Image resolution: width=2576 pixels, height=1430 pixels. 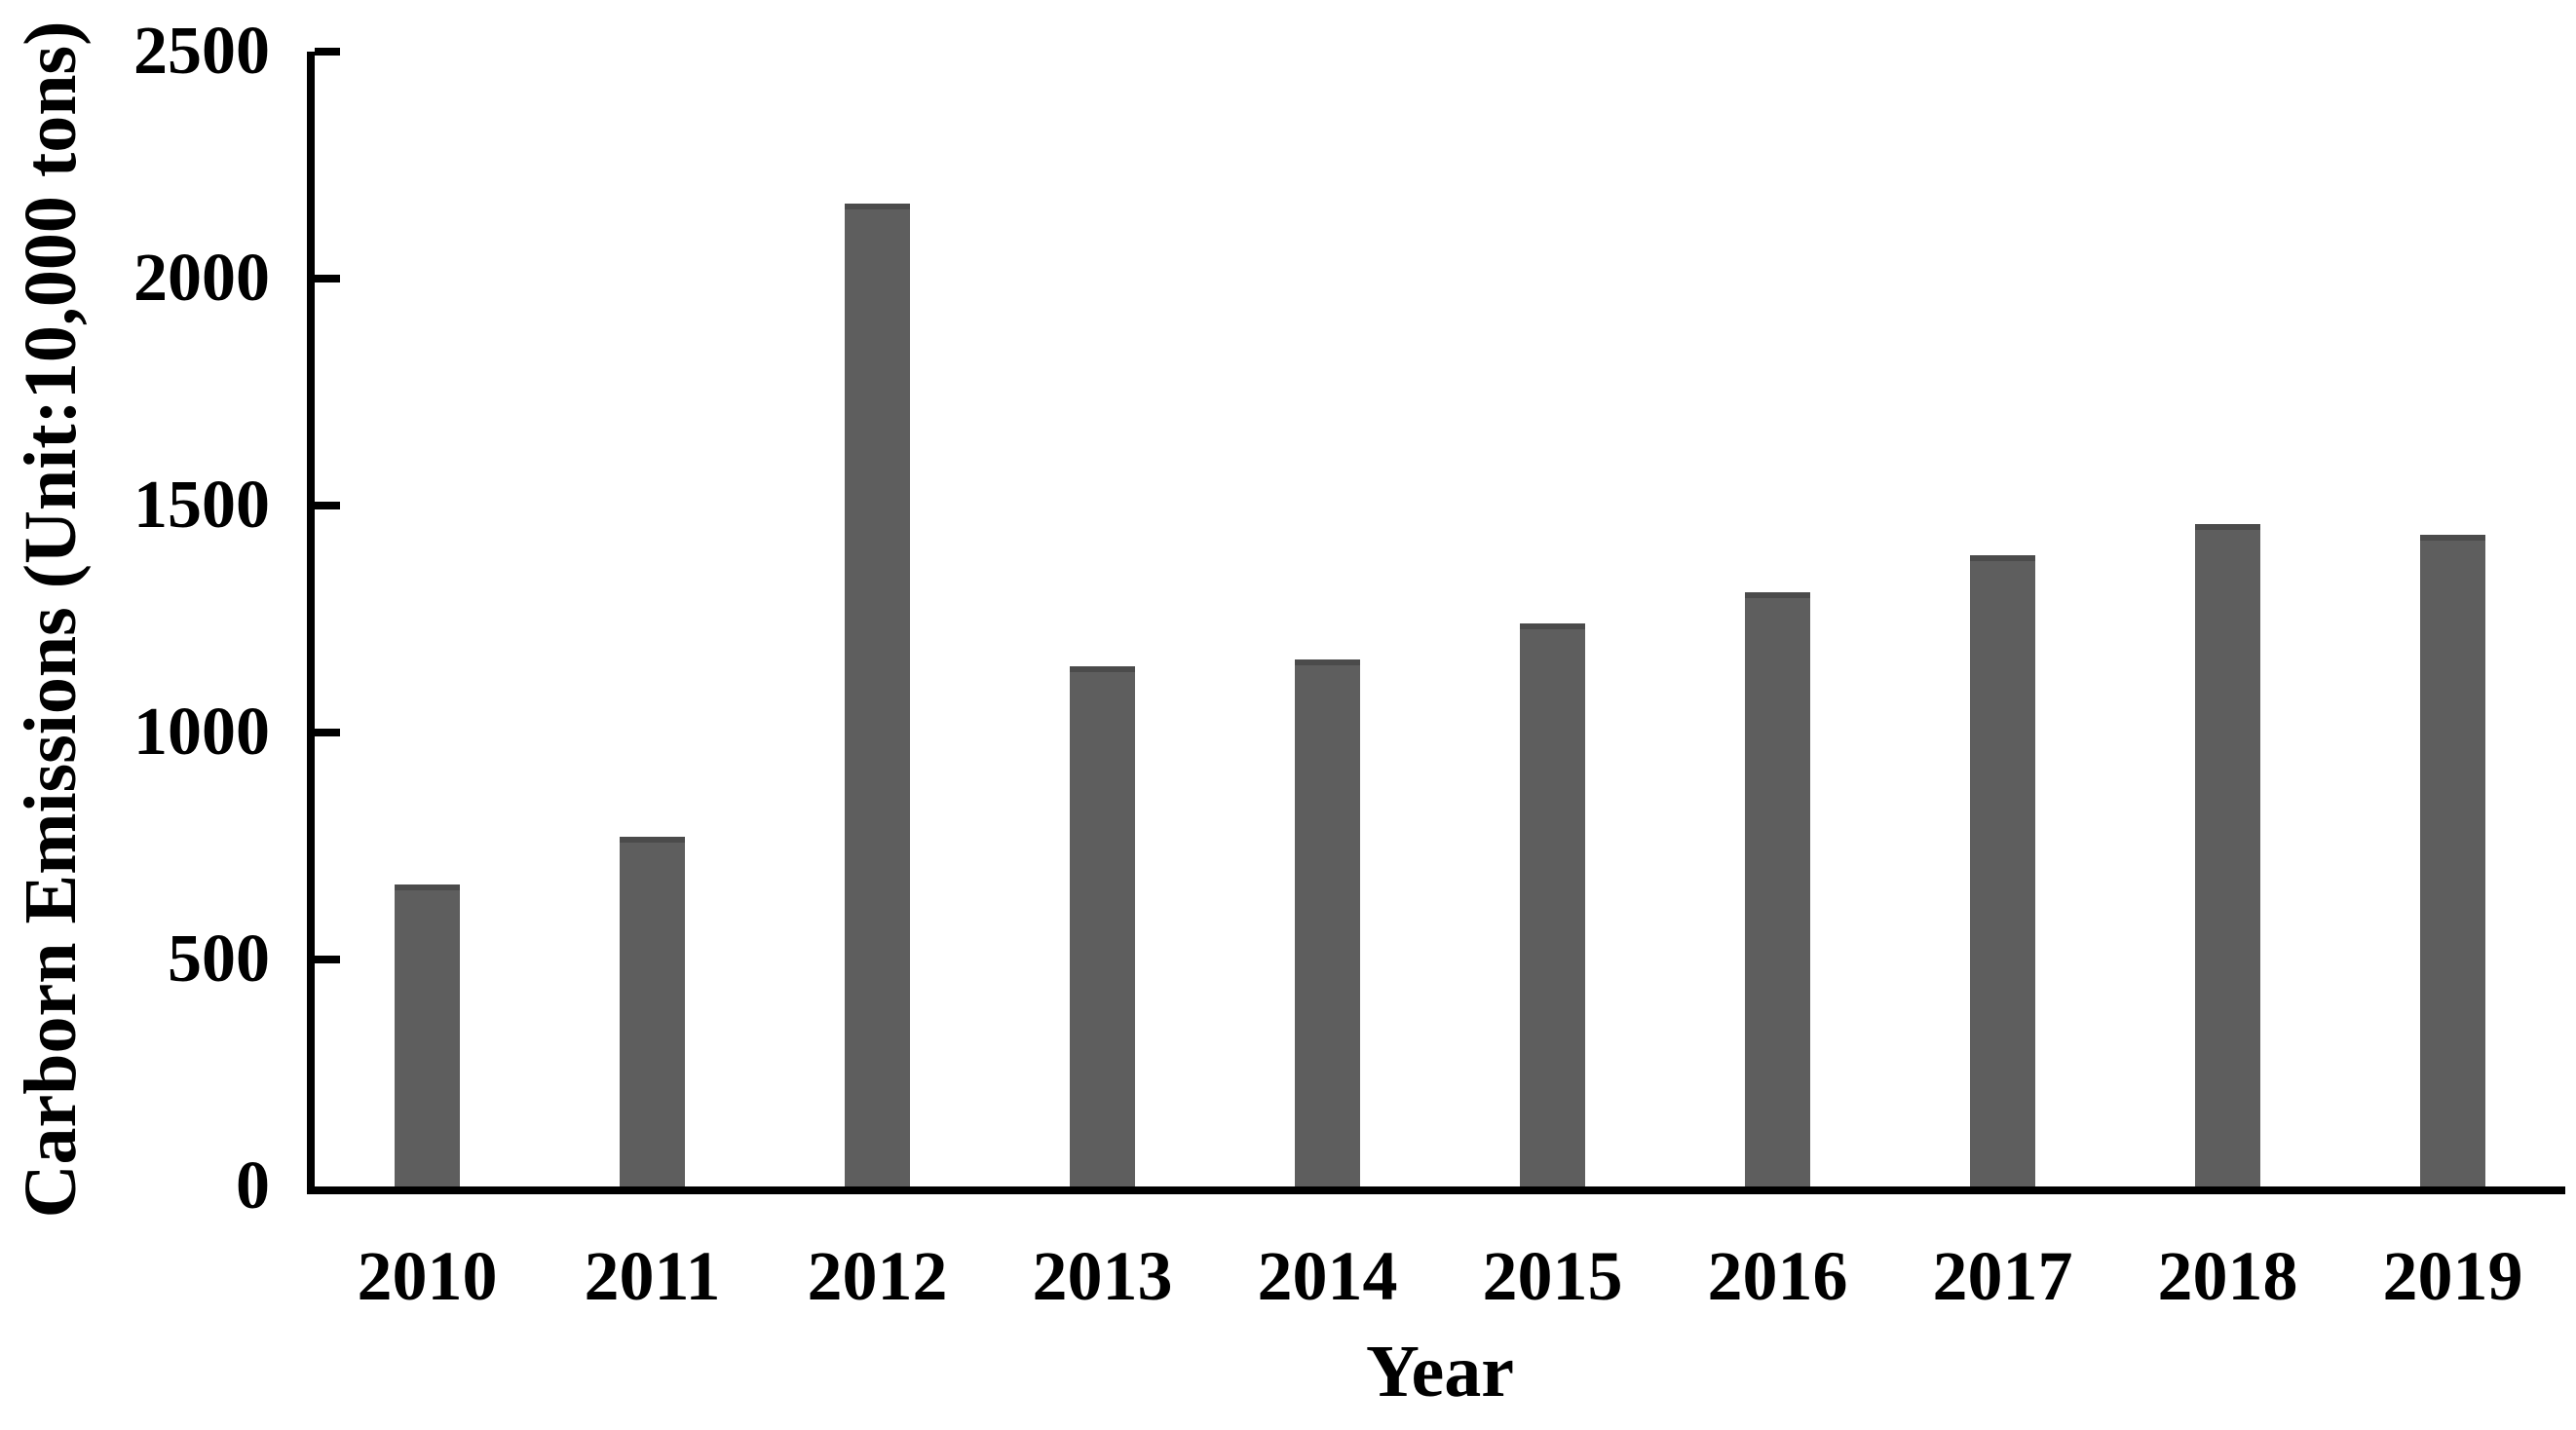 I want to click on x-tick-label-2017: 2017, so click(x=2003, y=1276).